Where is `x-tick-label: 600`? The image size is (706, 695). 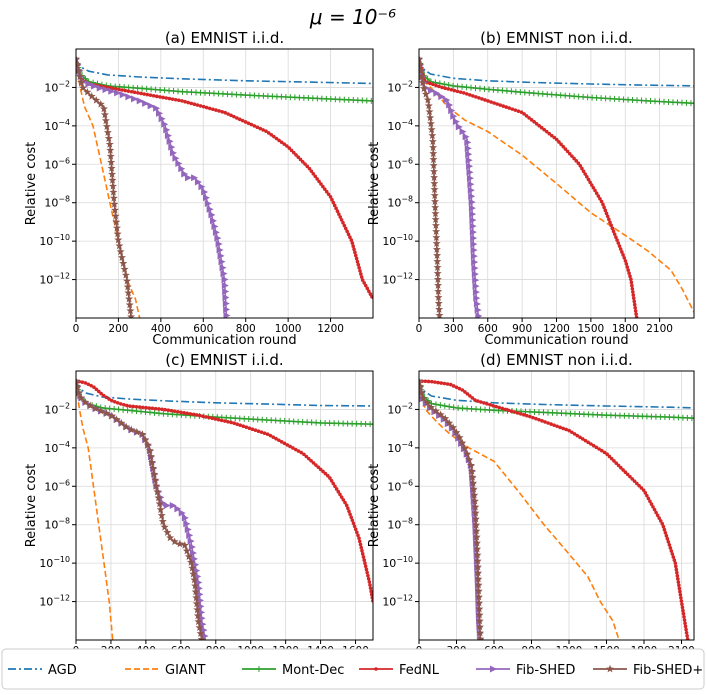
x-tick-label: 600 is located at coordinates (203, 329).